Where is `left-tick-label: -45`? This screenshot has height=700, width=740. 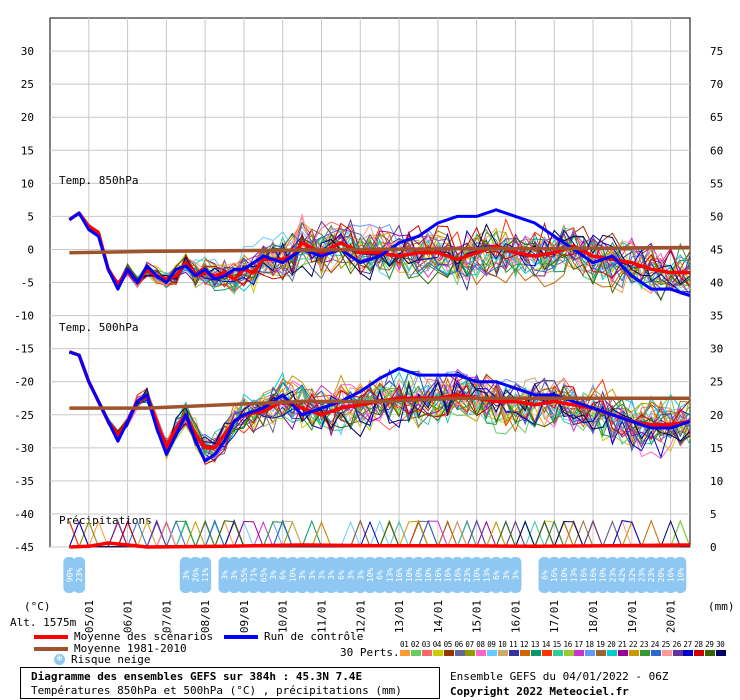
left-tick-label: -45 is located at coordinates (24, 547).